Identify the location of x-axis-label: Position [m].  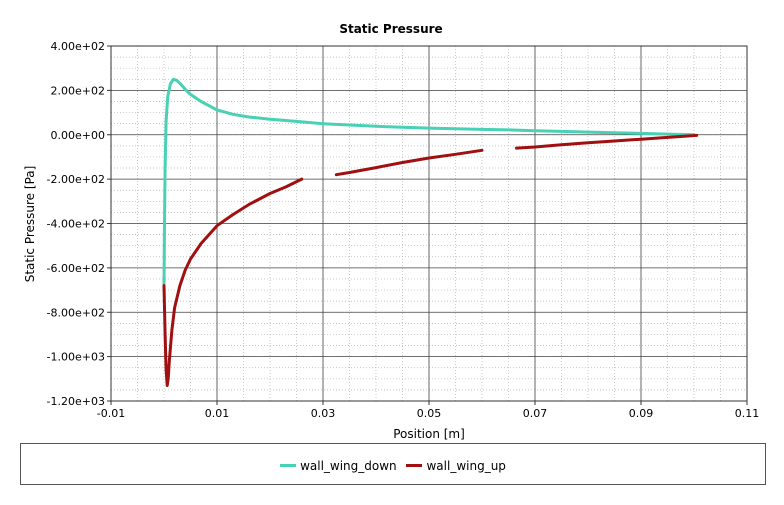
(429, 434).